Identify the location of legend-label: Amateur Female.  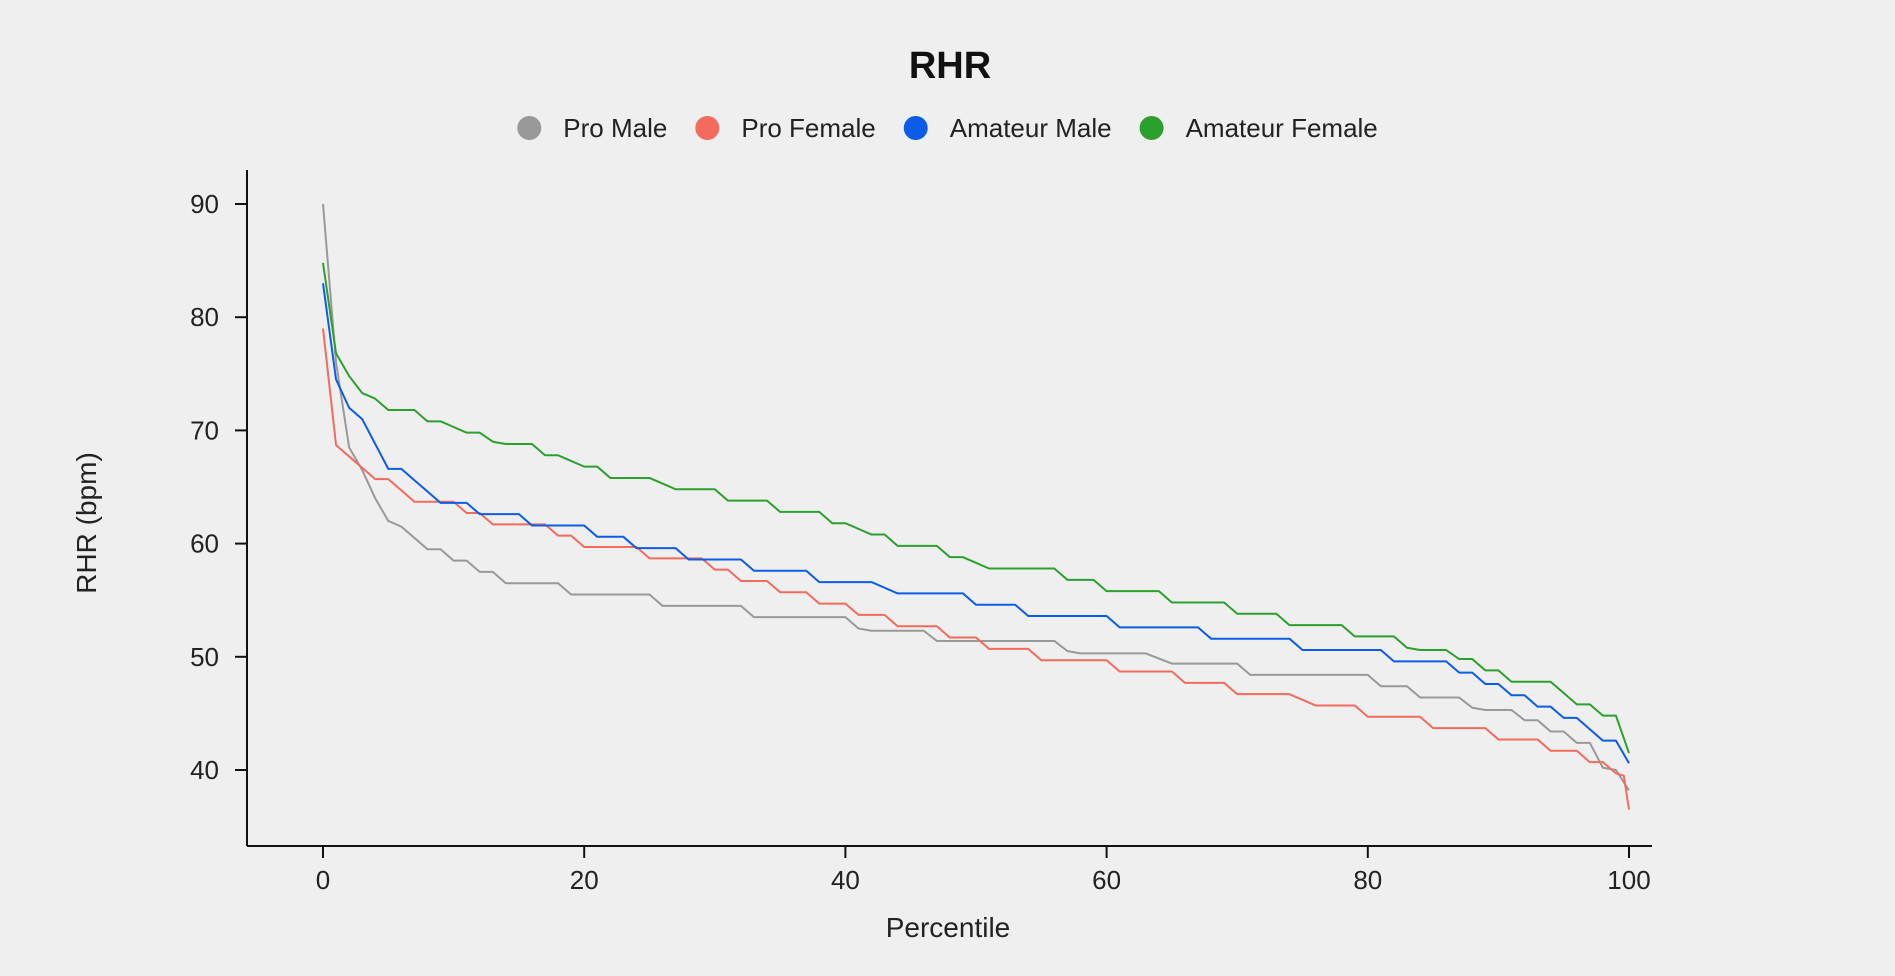
(1282, 128).